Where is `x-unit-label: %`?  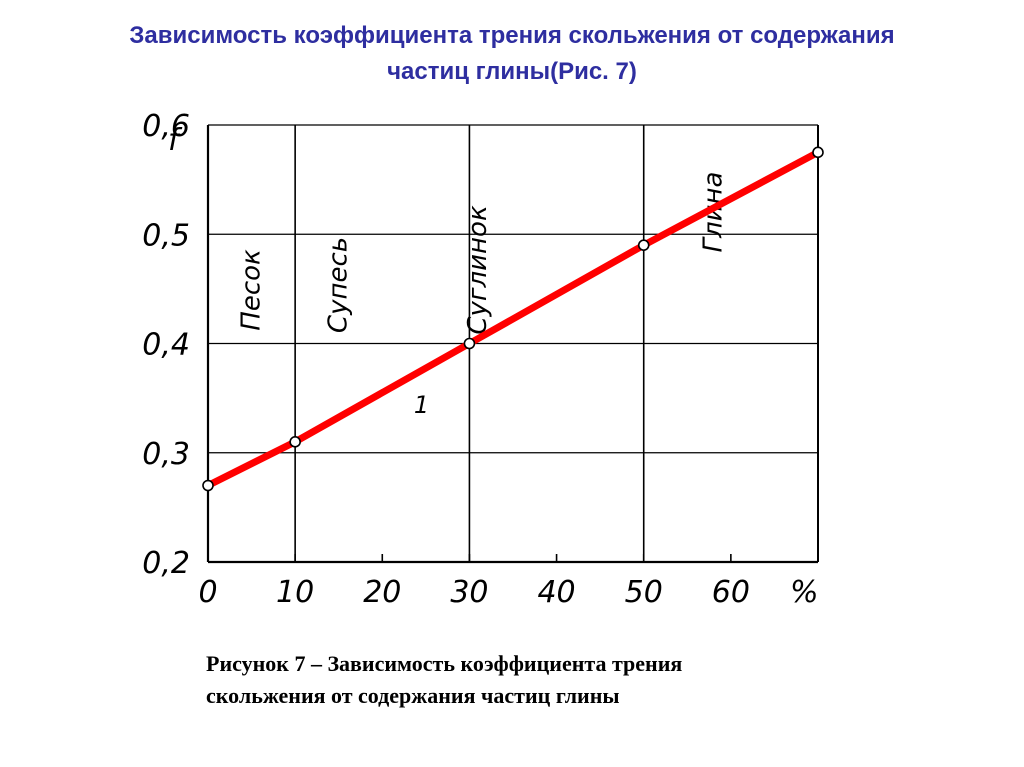
x-unit-label: % is located at coordinates (804, 592).